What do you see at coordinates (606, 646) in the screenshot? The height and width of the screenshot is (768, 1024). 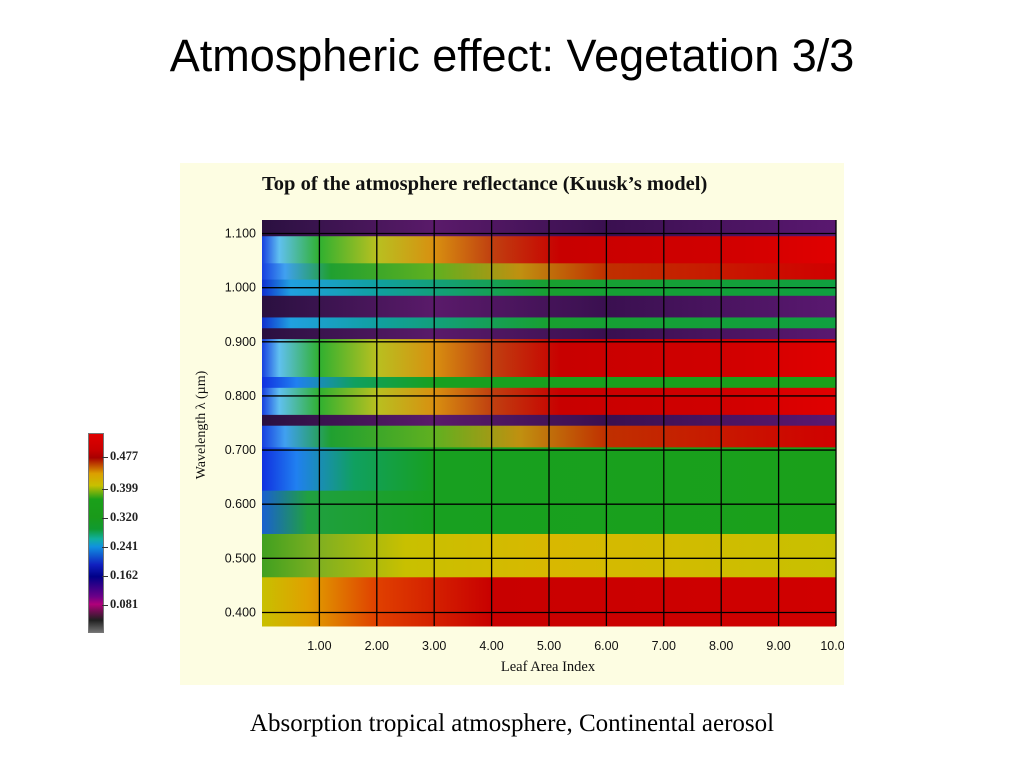 I see `x-tick-label: 6.00` at bounding box center [606, 646].